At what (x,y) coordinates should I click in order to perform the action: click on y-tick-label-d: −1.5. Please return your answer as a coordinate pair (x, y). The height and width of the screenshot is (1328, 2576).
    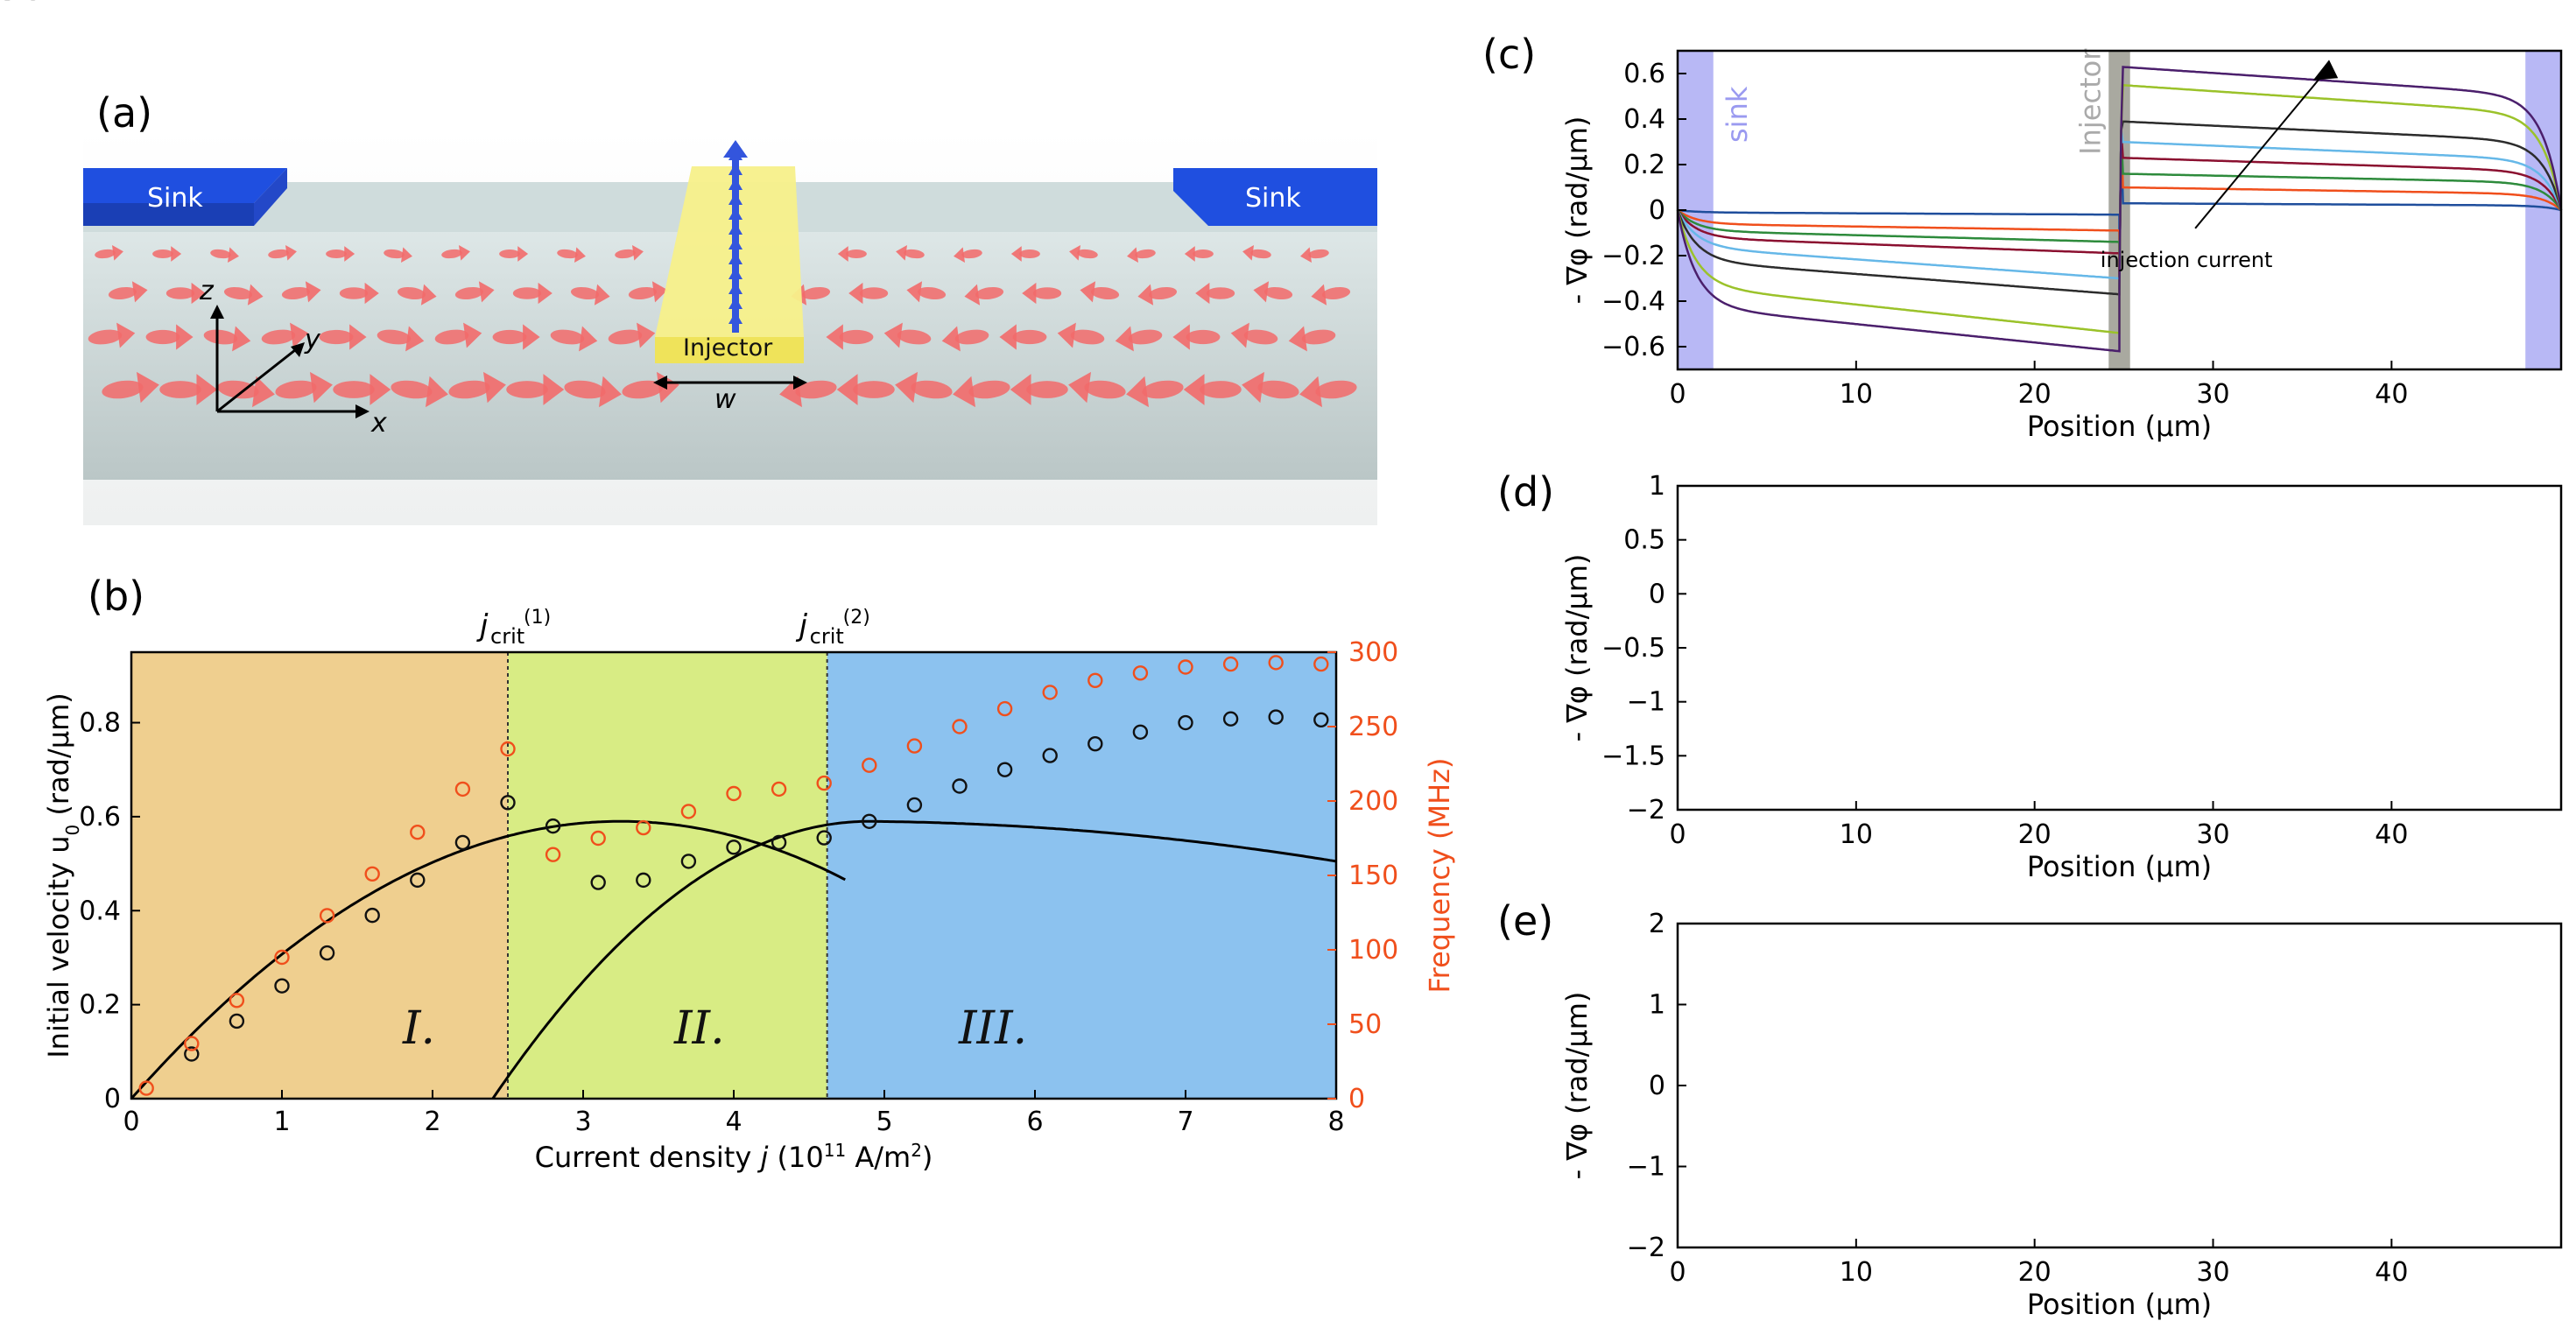
    Looking at the image, I should click on (1633, 756).